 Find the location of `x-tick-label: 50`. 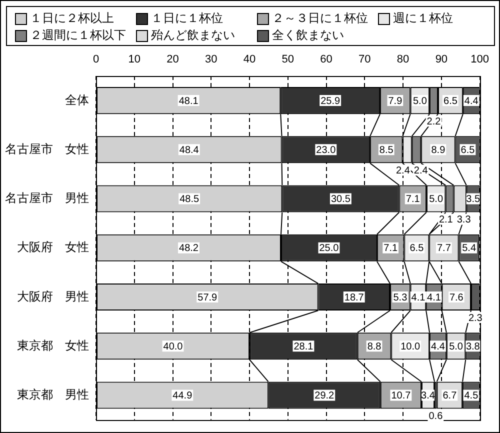

x-tick-label: 50 is located at coordinates (288, 59).